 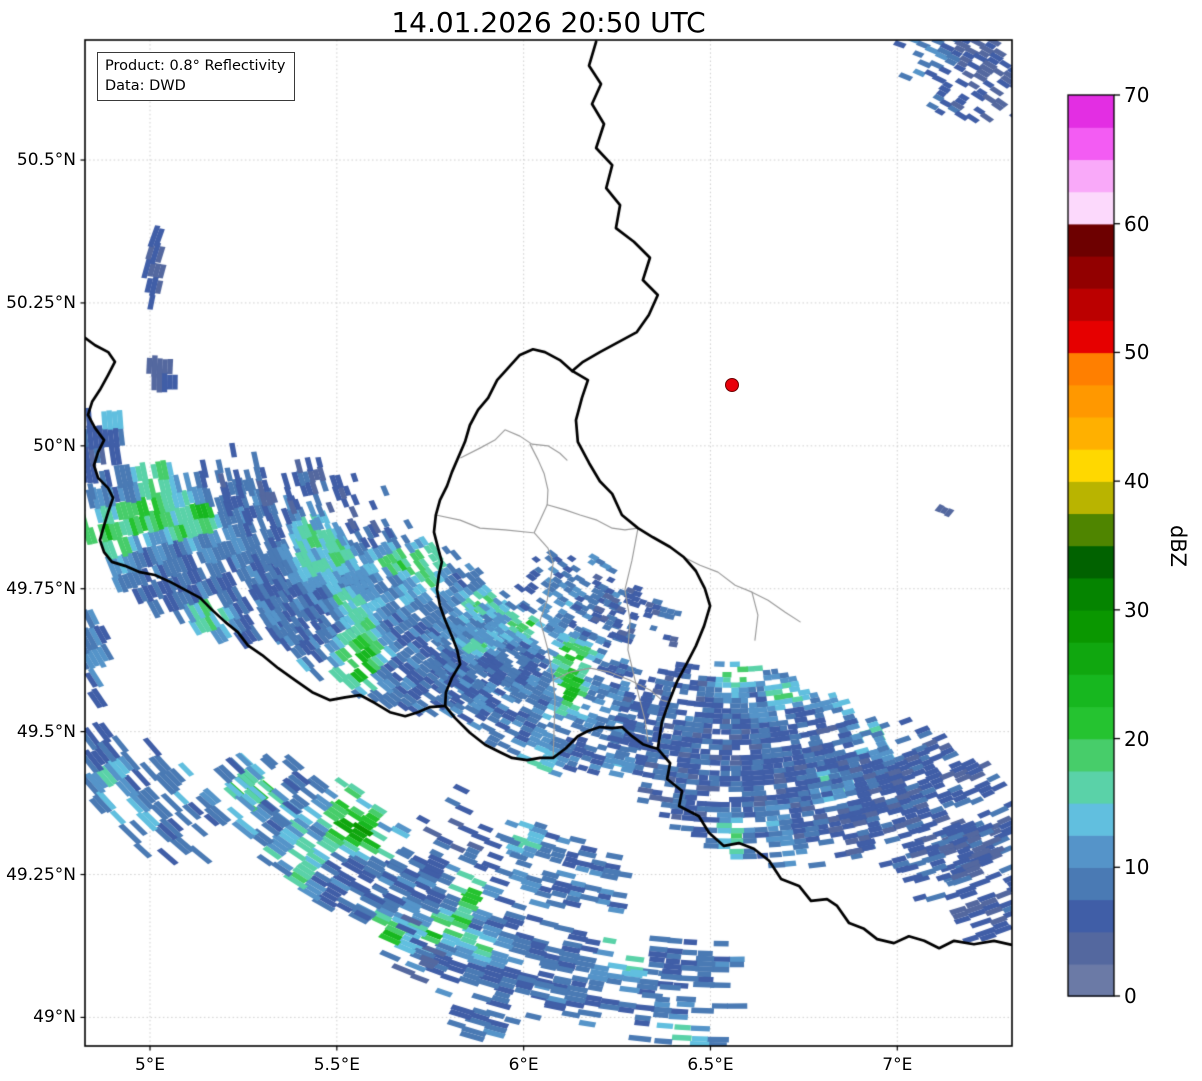 What do you see at coordinates (548, 22) in the screenshot?
I see `figure-title: 14.01.2026 20:50 UTC` at bounding box center [548, 22].